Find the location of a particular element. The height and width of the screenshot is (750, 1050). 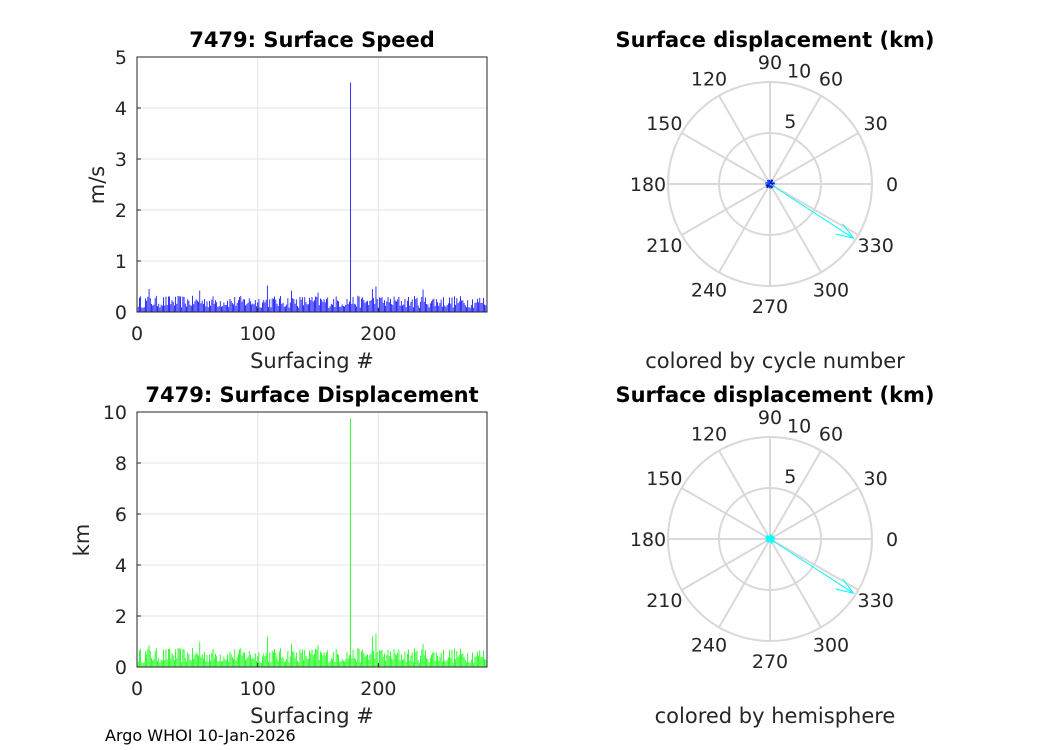

angle-tick-label: 60 is located at coordinates (831, 79).